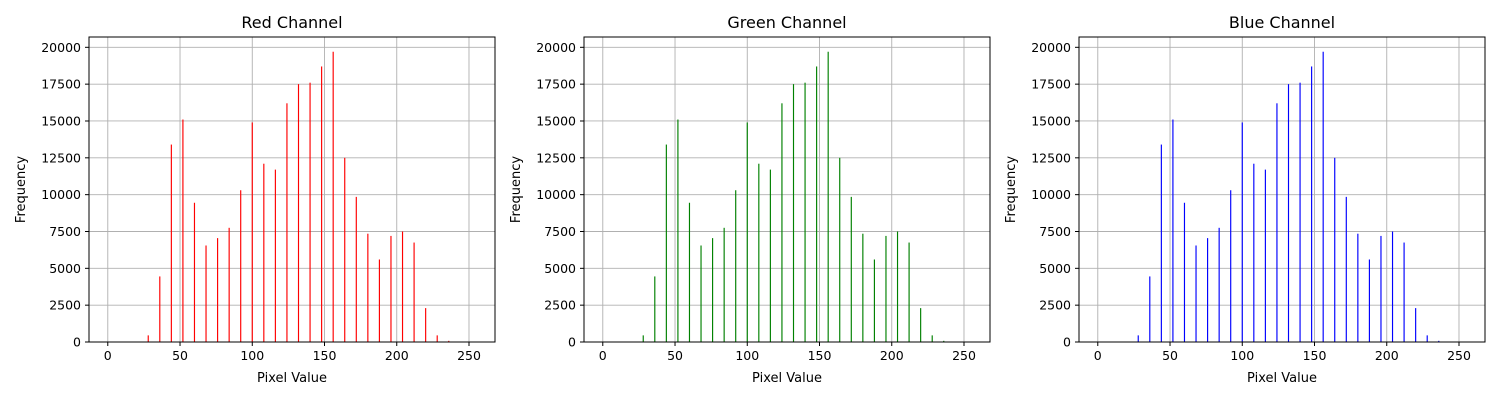 The image size is (1500, 405). Describe the element at coordinates (1282, 22) in the screenshot. I see `chart-title: Blue Channel` at that location.